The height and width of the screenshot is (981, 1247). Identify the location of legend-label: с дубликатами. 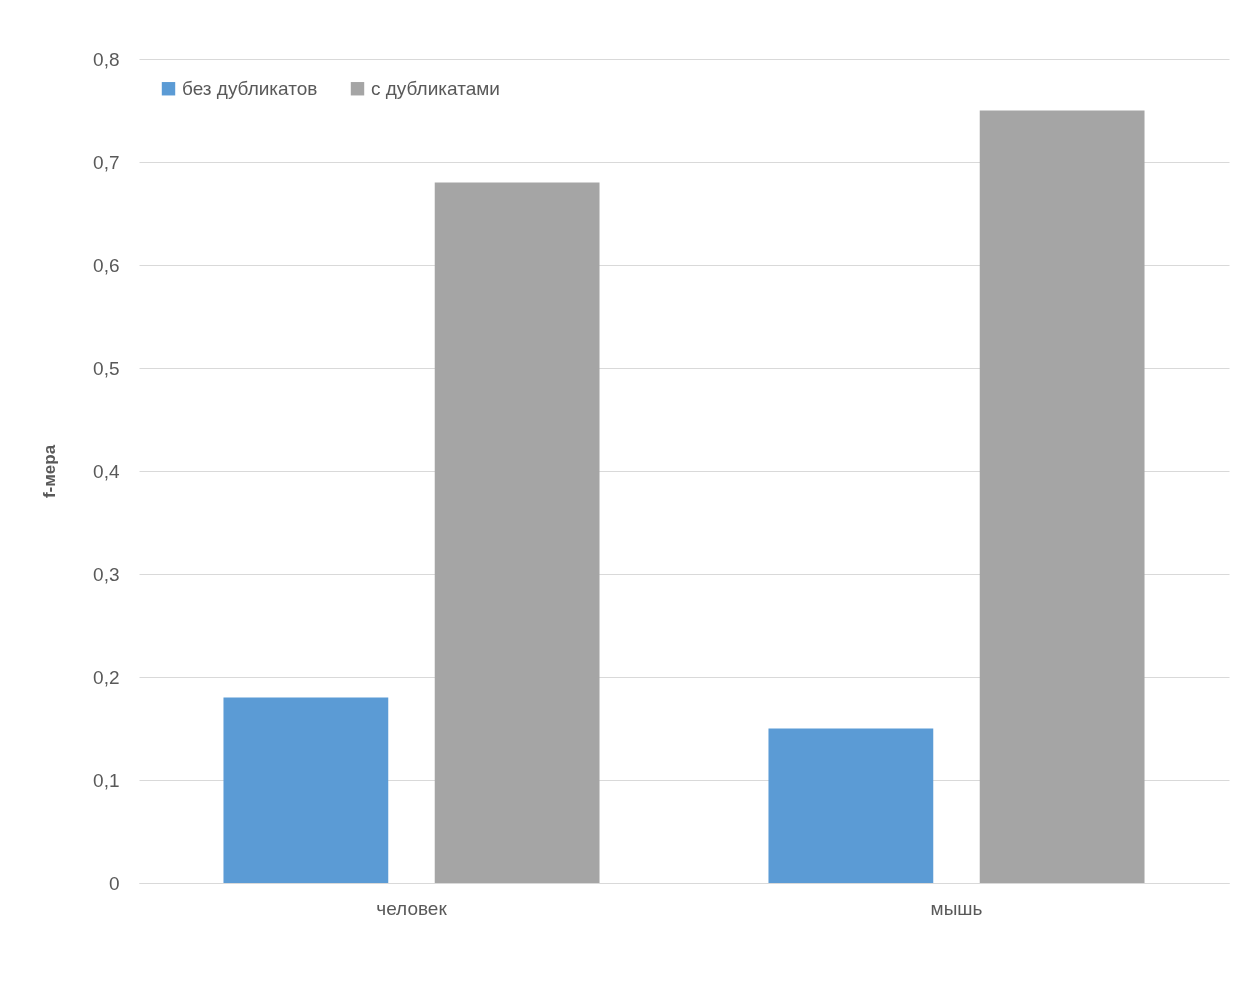
(435, 88).